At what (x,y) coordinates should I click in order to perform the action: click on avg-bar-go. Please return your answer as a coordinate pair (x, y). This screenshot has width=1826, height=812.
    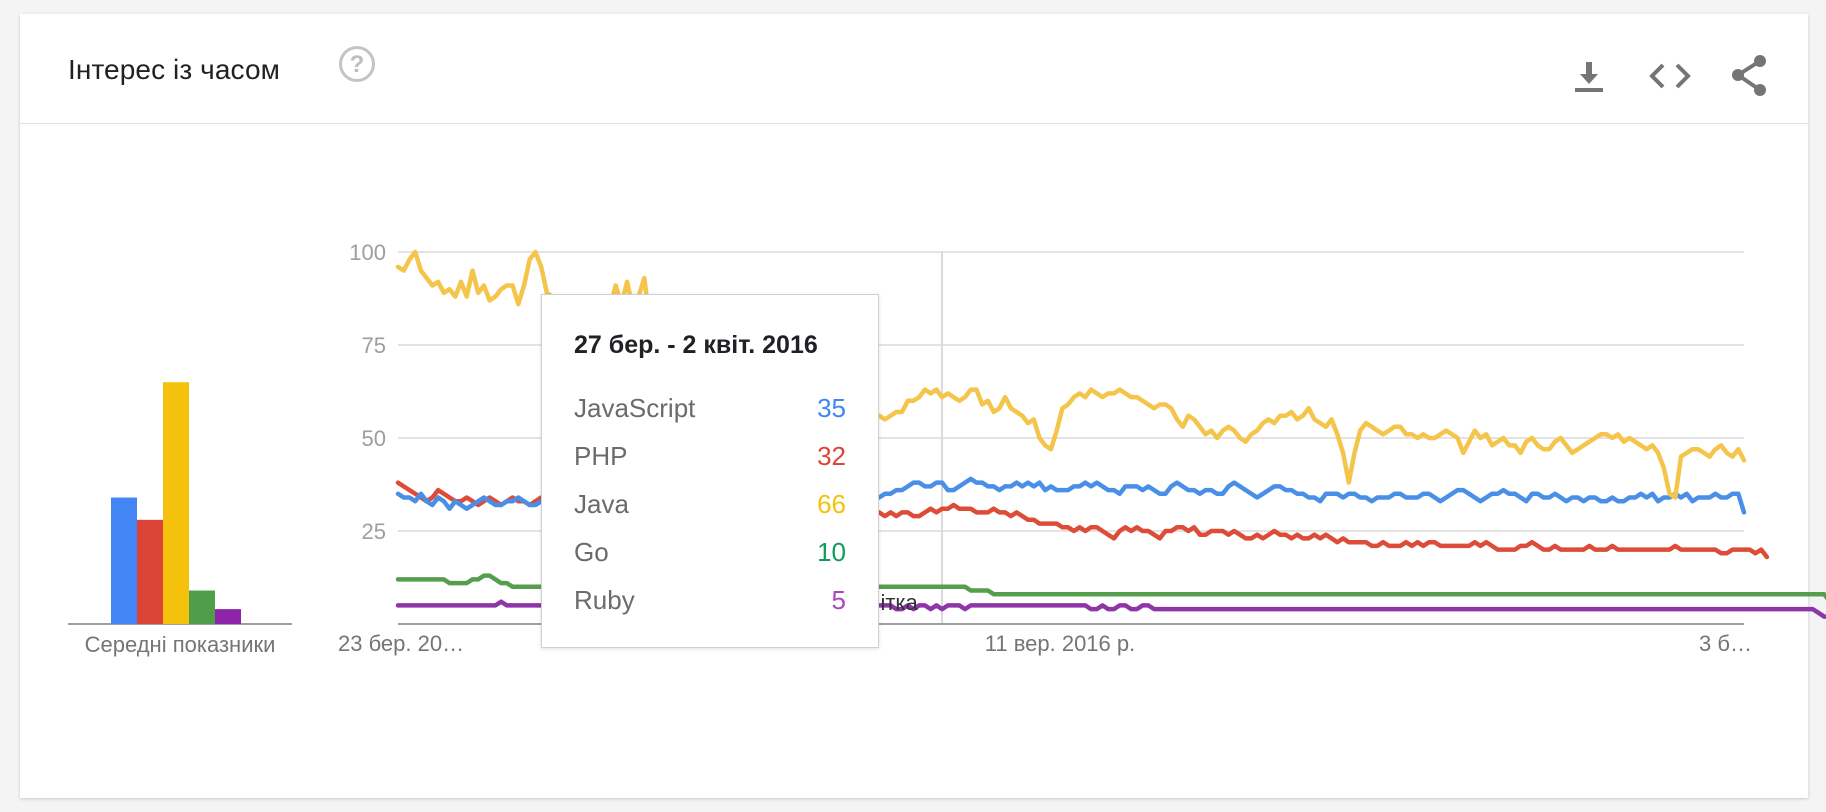
    Looking at the image, I should click on (202, 607).